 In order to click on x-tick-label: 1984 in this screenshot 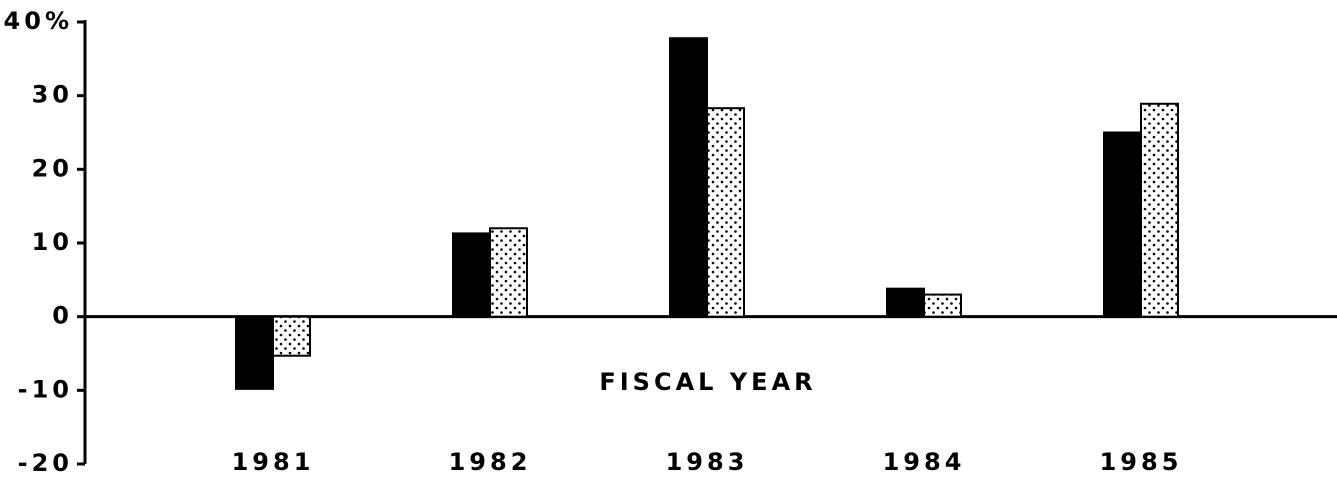, I will do `click(924, 462)`.